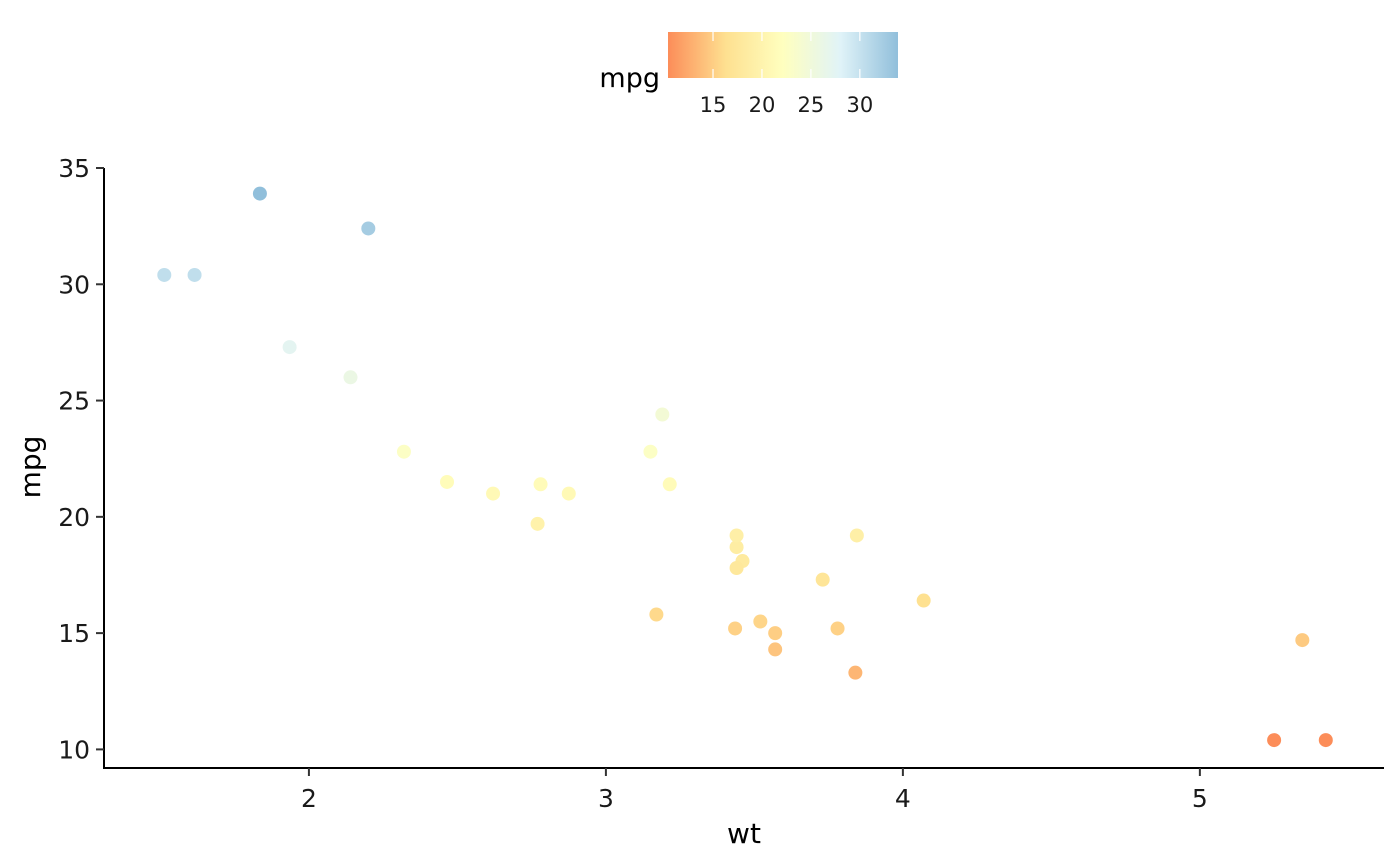 The image size is (1400, 866). I want to click on y-tick-label: 10, so click(74, 749).